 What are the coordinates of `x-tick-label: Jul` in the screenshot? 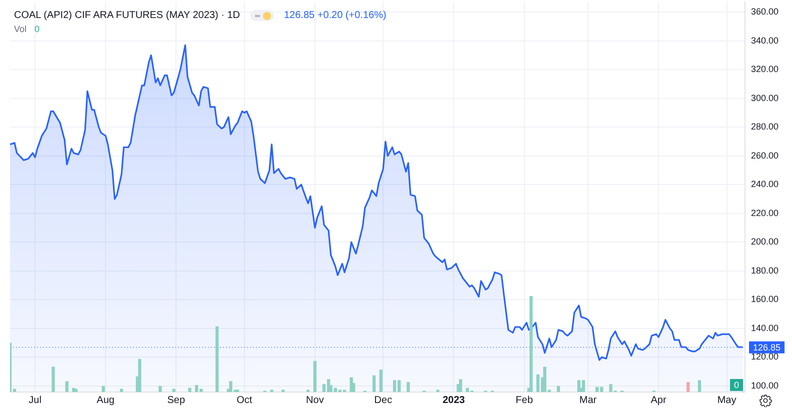 It's located at (35, 400).